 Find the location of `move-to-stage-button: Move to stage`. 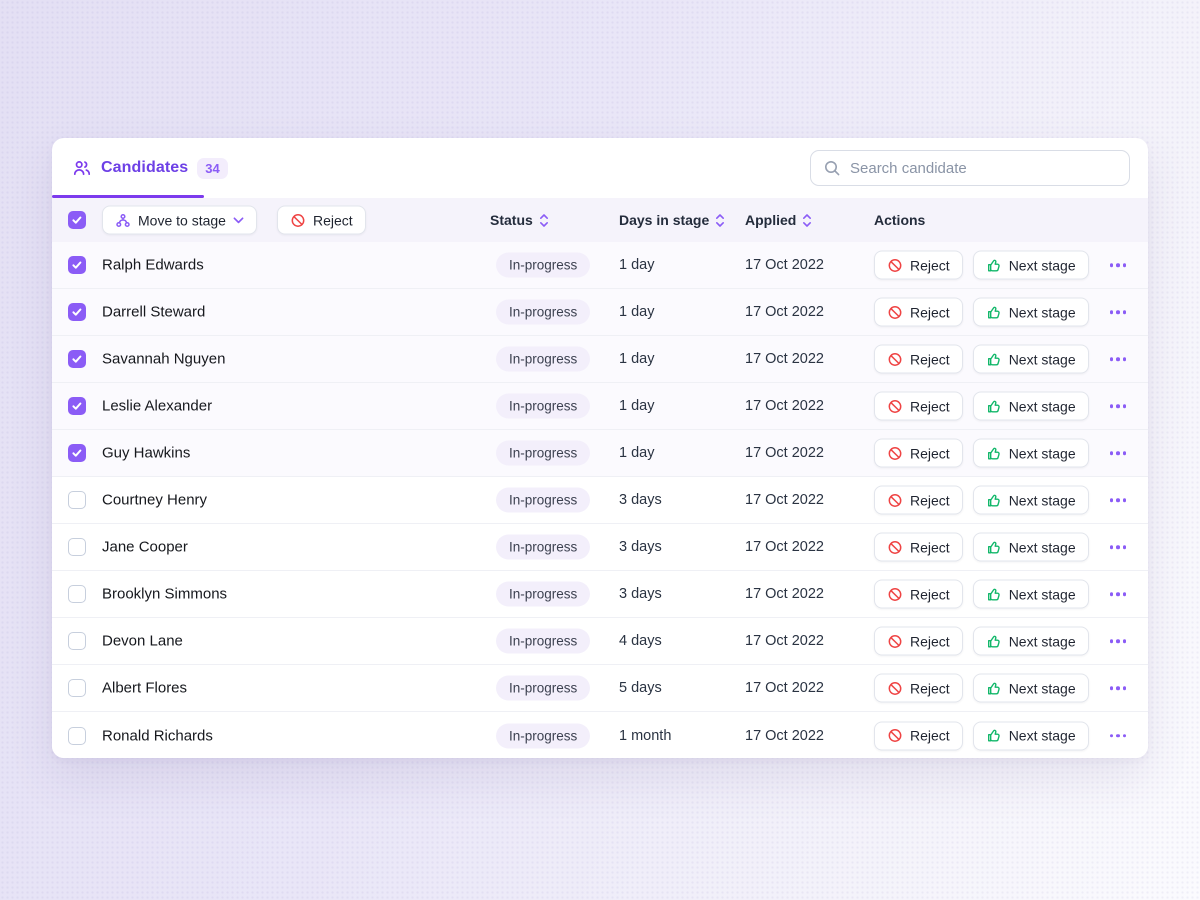

move-to-stage-button: Move to stage is located at coordinates (179, 220).